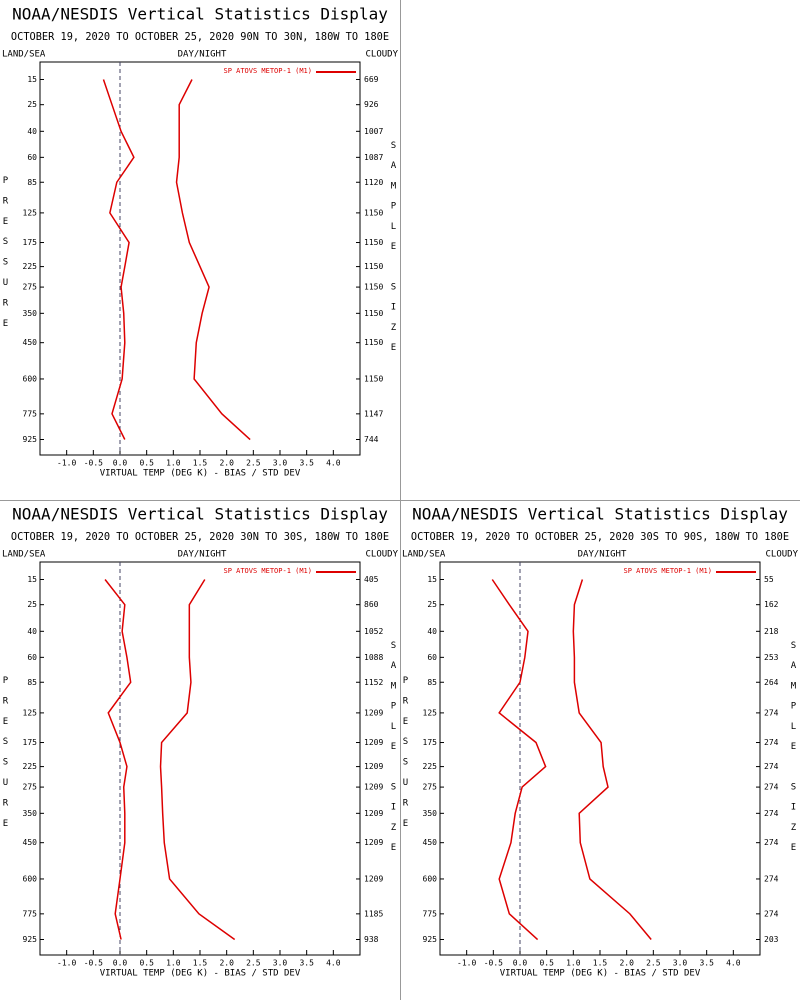 This screenshot has width=800, height=1000. I want to click on sample-size-label: 744, so click(371, 439).